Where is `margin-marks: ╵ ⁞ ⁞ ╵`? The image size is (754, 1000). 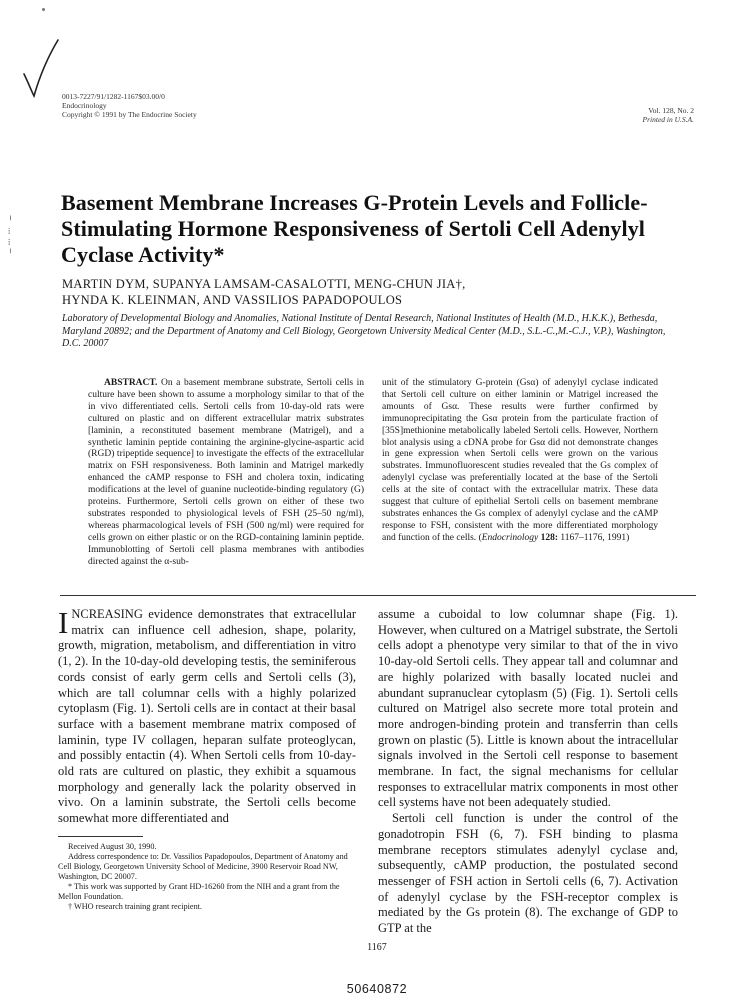 margin-marks: ╵ ⁞ ⁞ ╵ is located at coordinates (10, 237).